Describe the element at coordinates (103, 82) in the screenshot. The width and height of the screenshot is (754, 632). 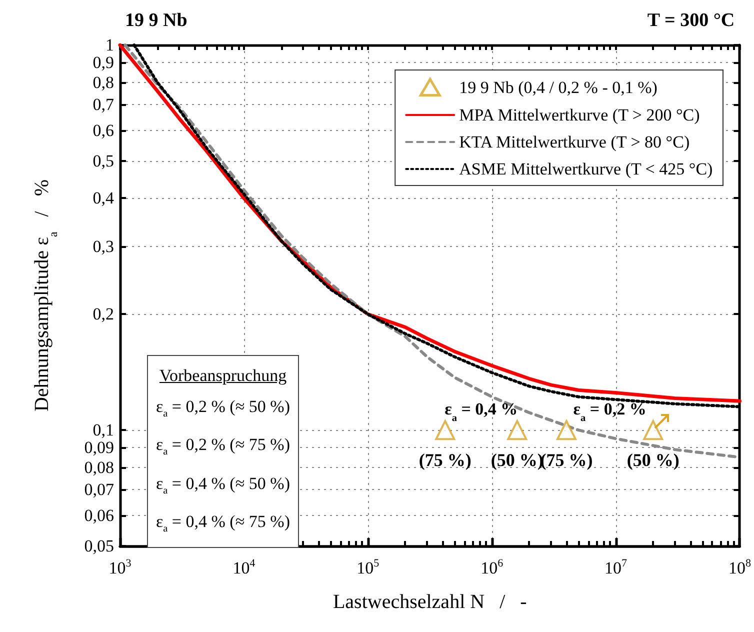
I see `y-tick-label: 0,8` at that location.